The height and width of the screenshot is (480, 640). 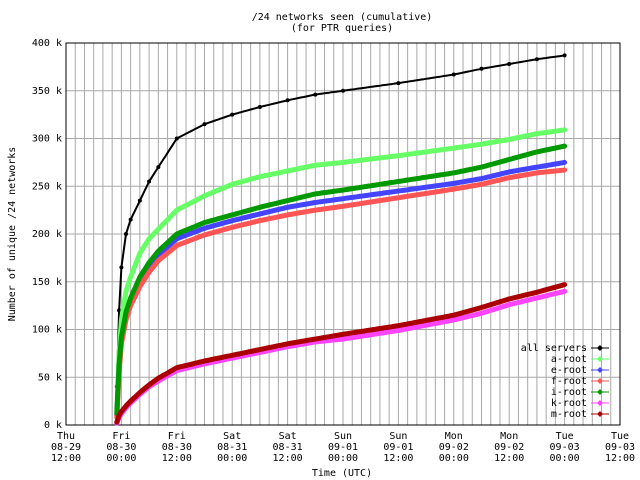 What do you see at coordinates (53, 425) in the screenshot?
I see `y-tick-label: 0 k` at bounding box center [53, 425].